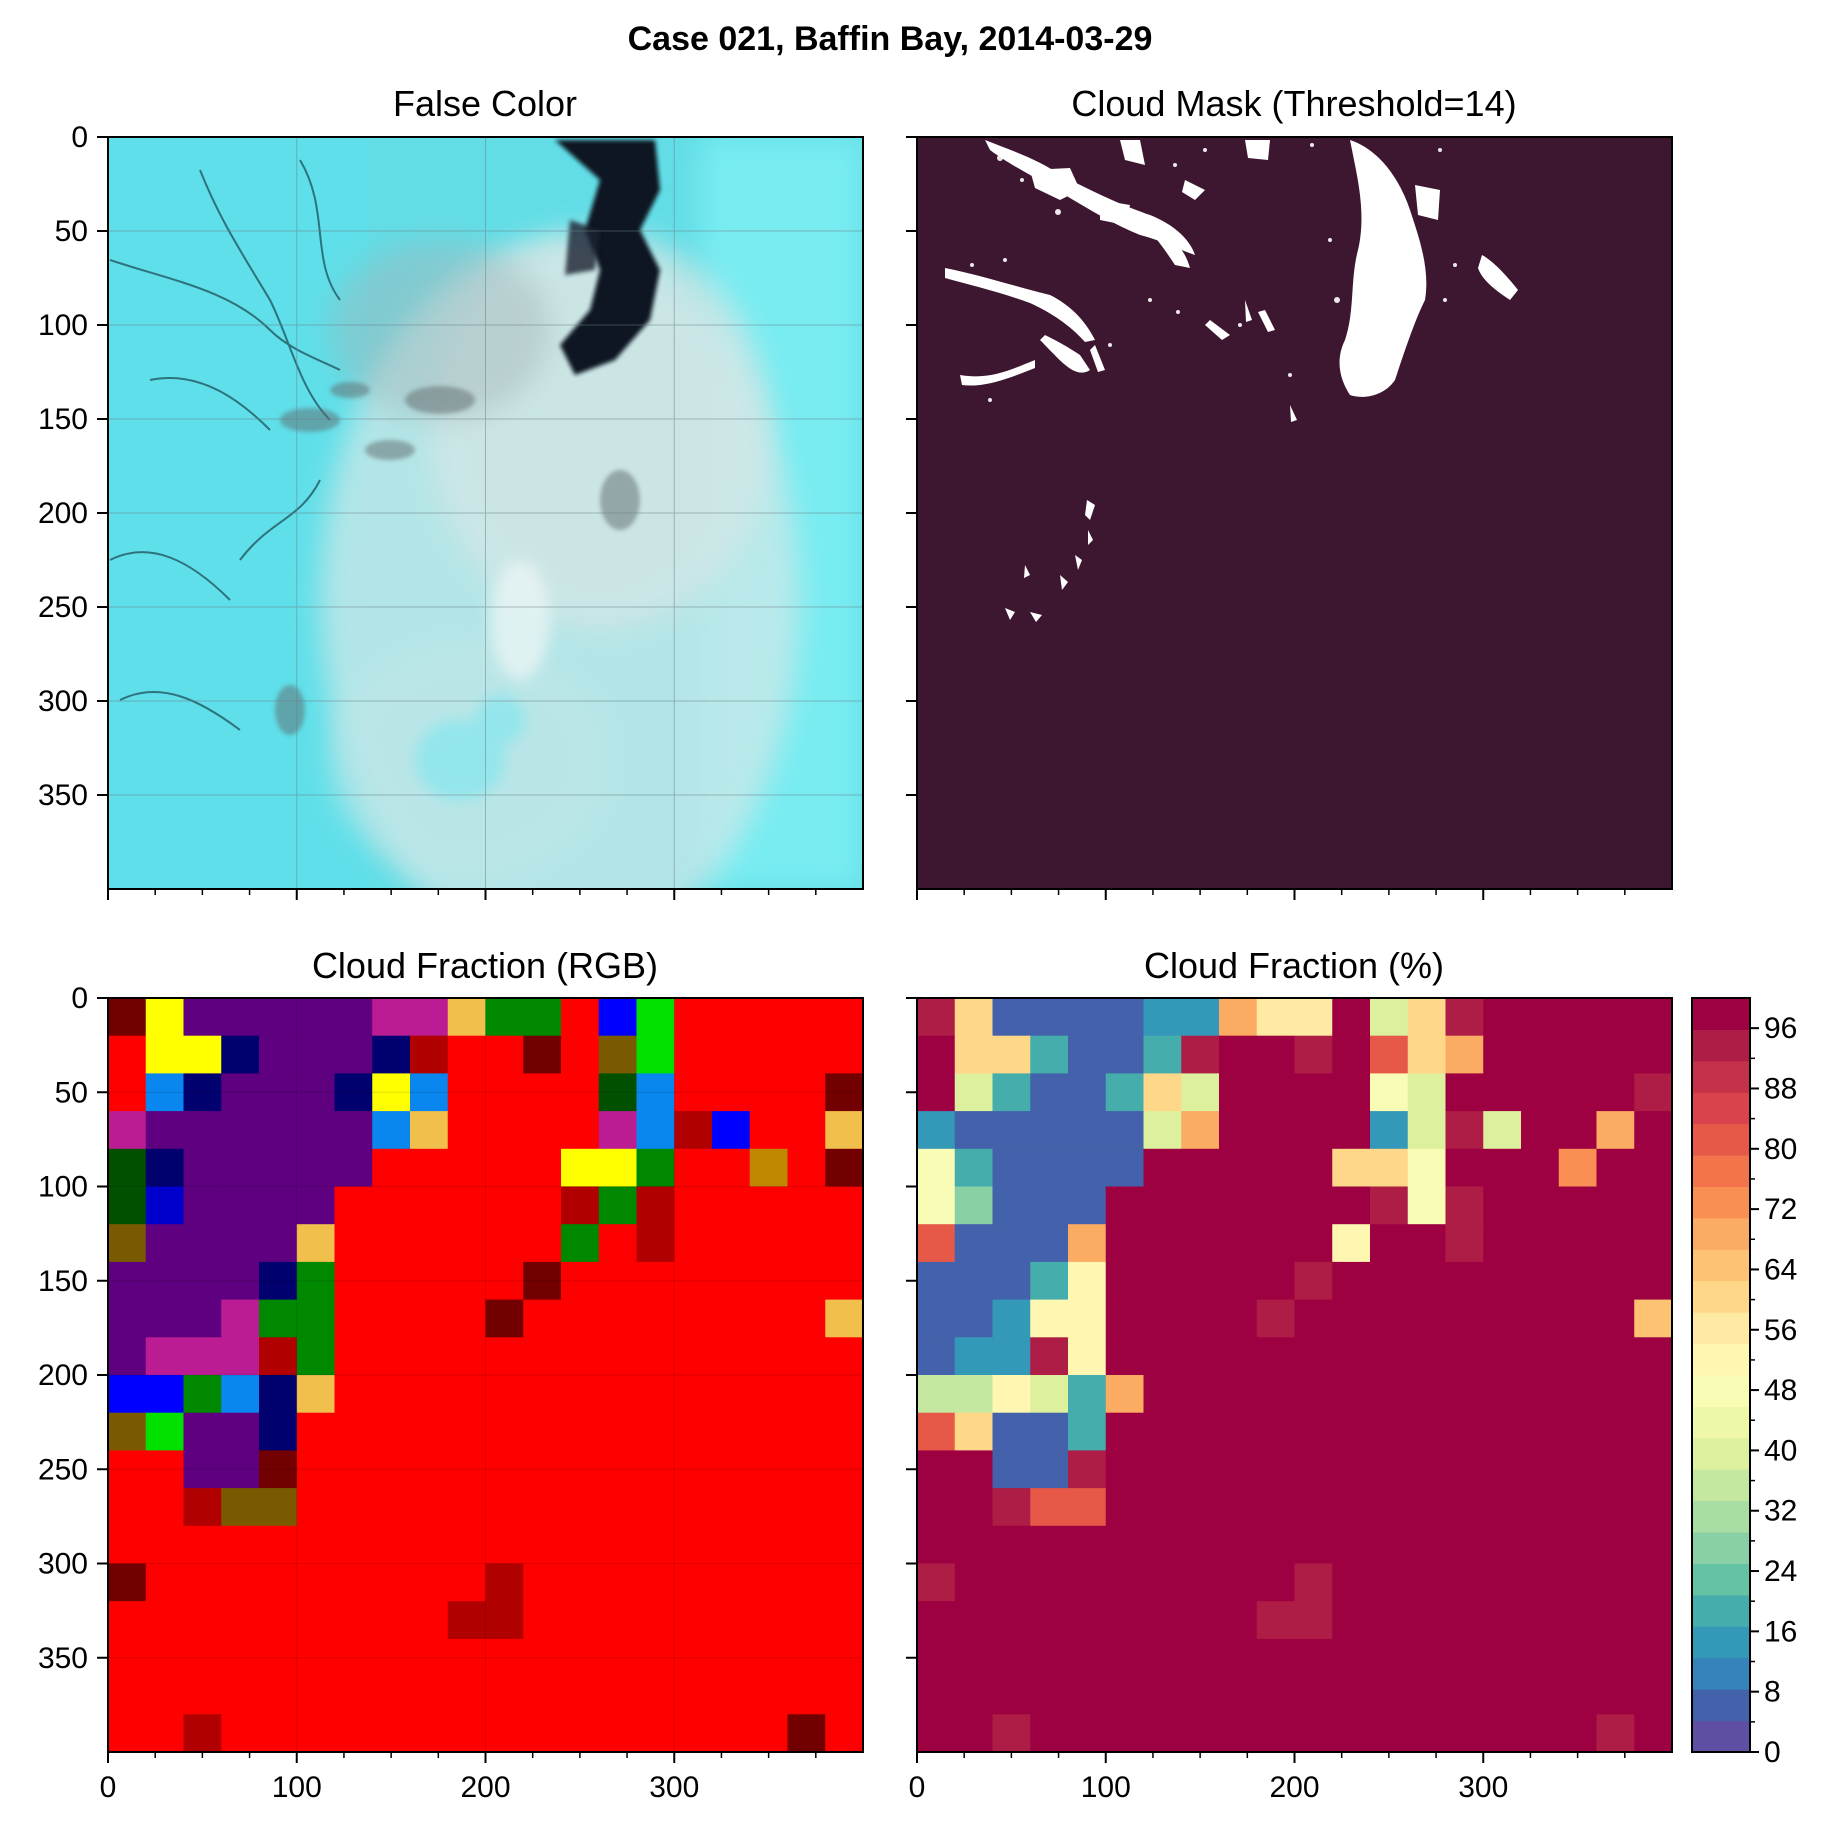  I want to click on x-tick-label: 0, so click(917, 1787).